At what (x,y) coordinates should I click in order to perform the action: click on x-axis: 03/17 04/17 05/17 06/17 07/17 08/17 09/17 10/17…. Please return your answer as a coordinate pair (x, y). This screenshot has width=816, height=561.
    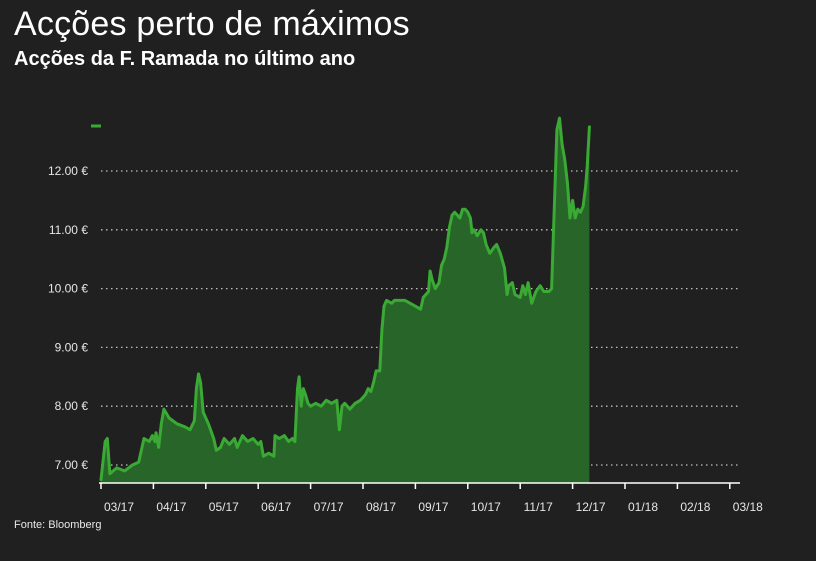
    Looking at the image, I should click on (431, 498).